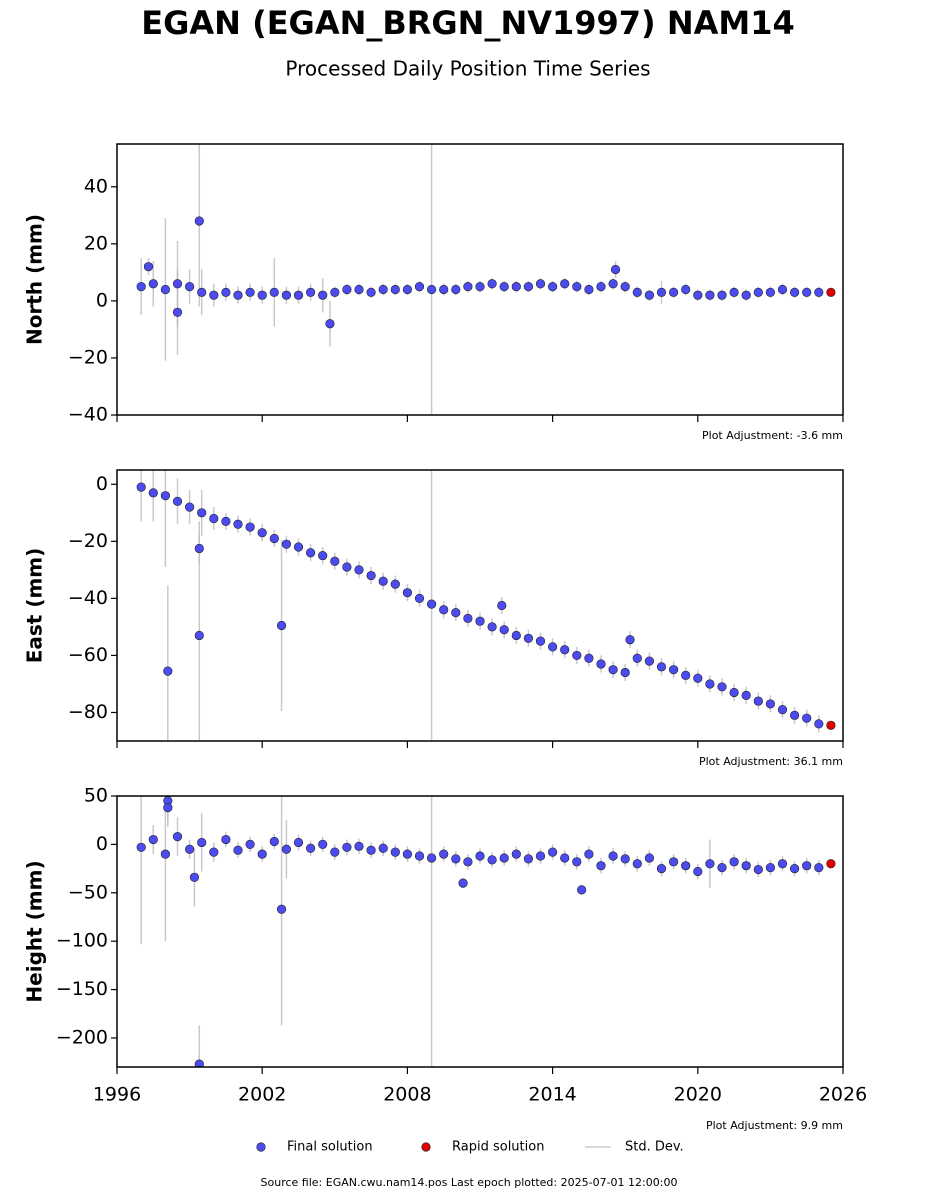  I want to click on y-tick-label: −80, so click(88, 712).